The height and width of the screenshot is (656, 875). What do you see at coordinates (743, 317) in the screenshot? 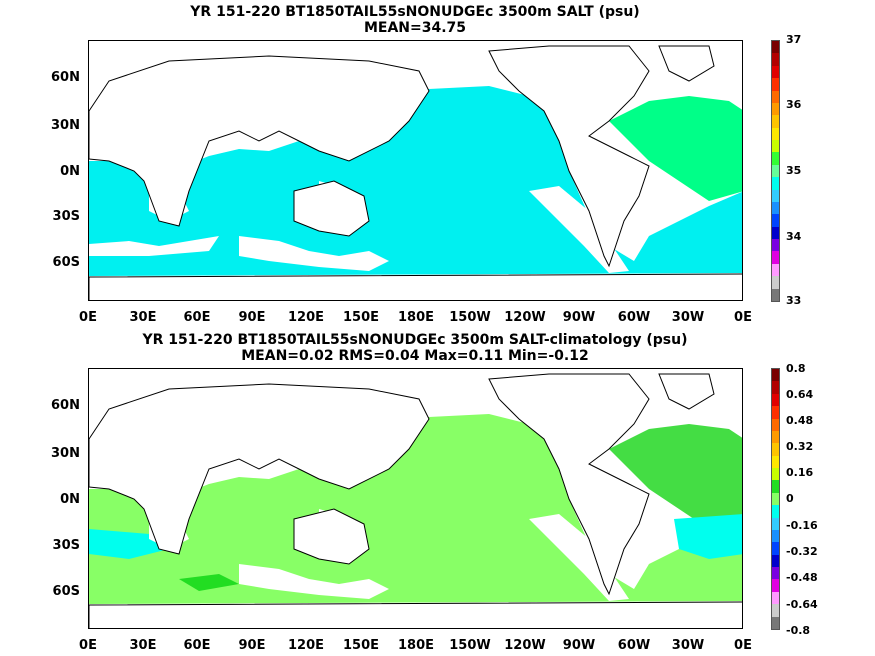
I see `p1-lon-0e-end: 0E` at bounding box center [743, 317].